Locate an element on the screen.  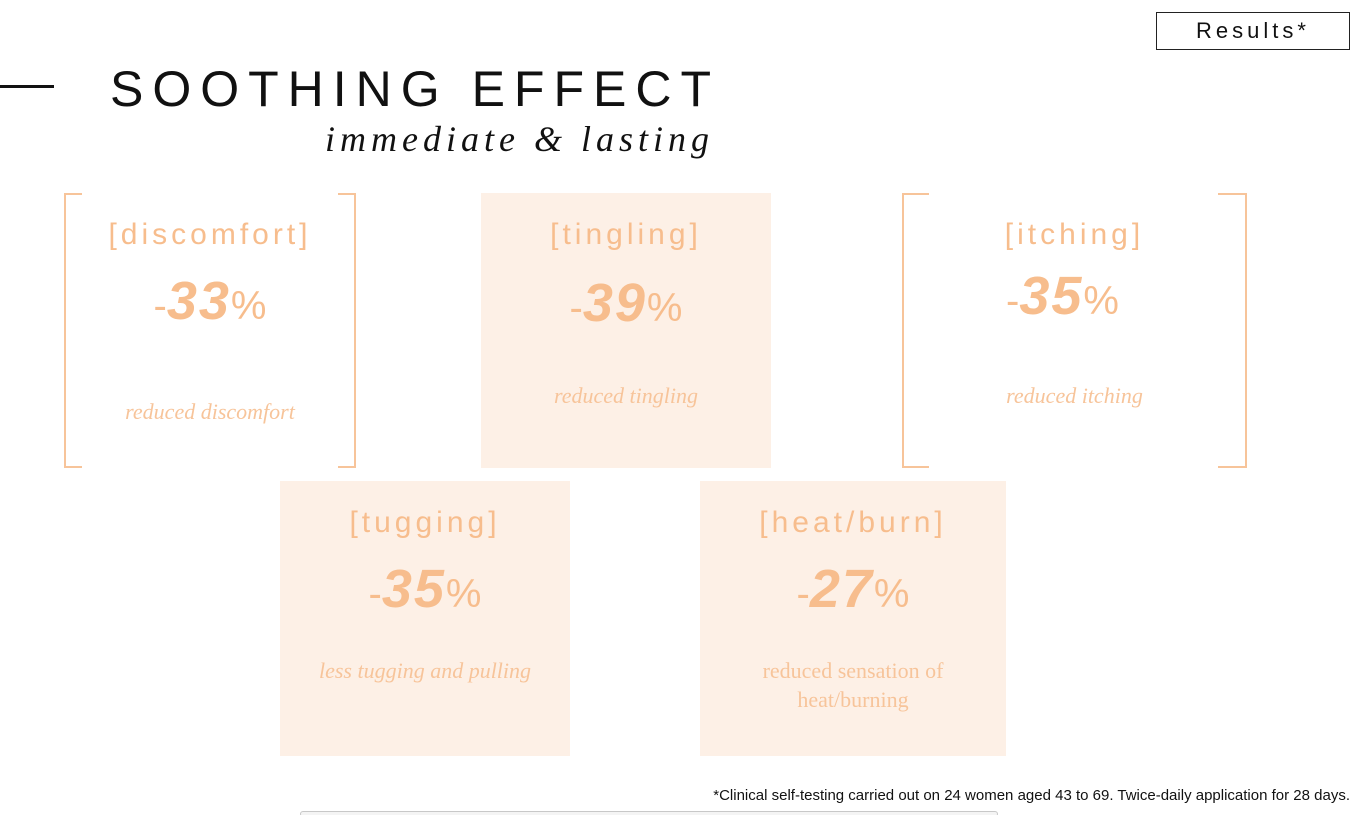
value-number: 39 is located at coordinates (614, 303).